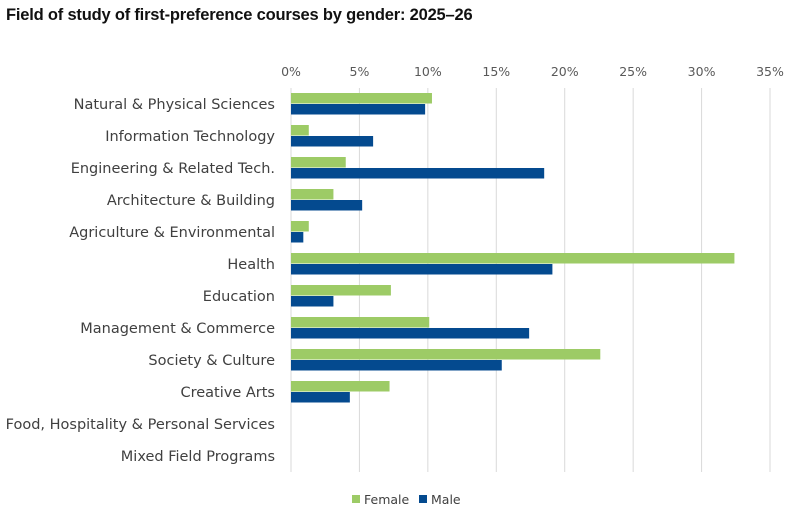 Image resolution: width=800 pixels, height=523 pixels. I want to click on legend: Female Male, so click(406, 499).